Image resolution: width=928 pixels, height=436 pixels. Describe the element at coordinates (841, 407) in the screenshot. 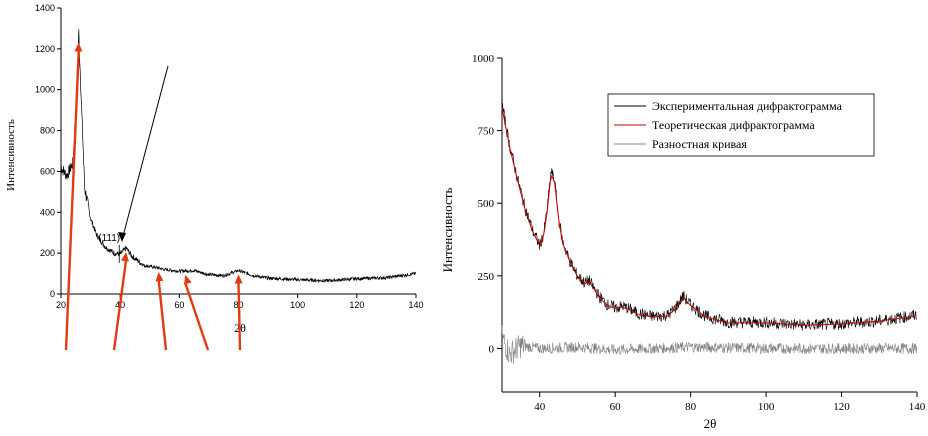

I see `right-x-tick-label: 120` at that location.